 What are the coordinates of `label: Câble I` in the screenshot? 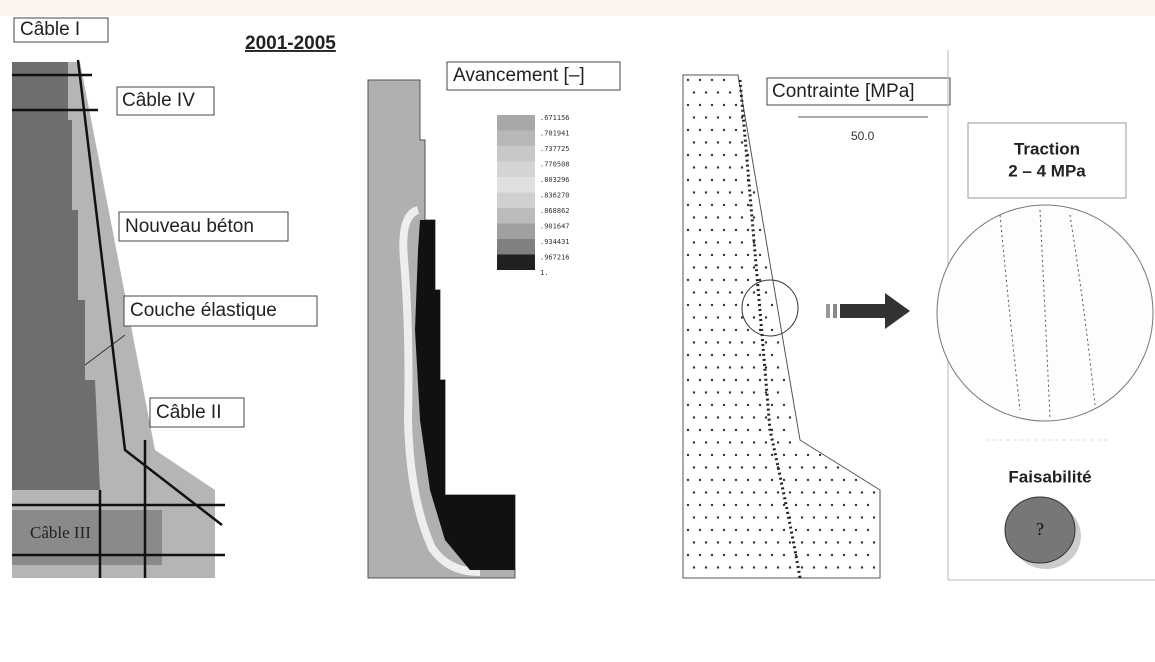 It's located at (50, 29).